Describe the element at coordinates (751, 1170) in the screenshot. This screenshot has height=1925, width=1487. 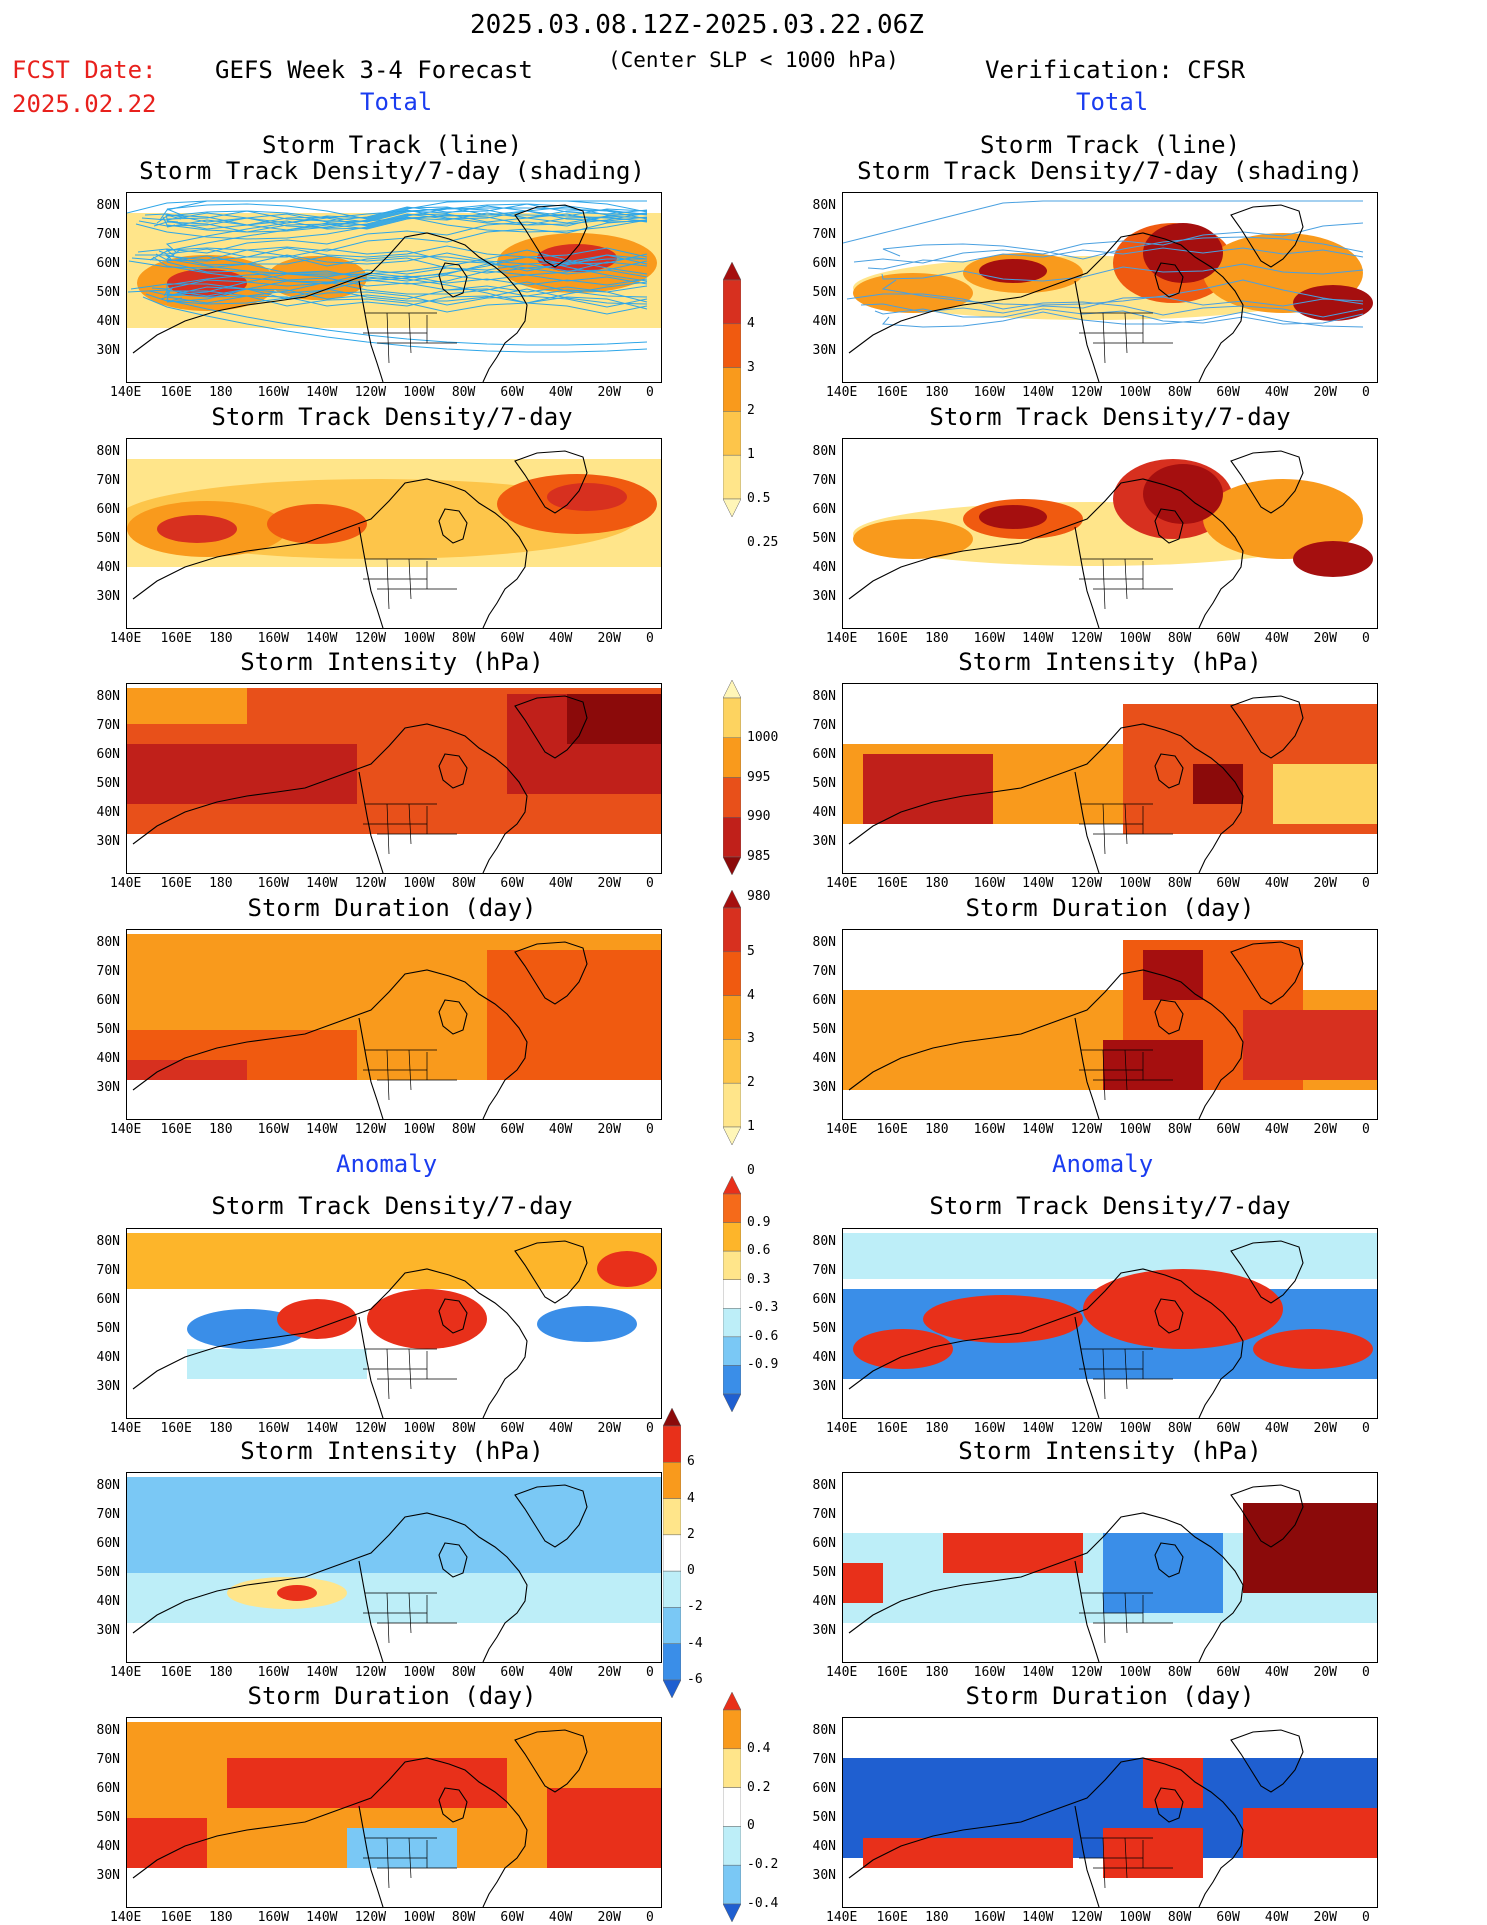
I see `colorbar-label: 0` at that location.